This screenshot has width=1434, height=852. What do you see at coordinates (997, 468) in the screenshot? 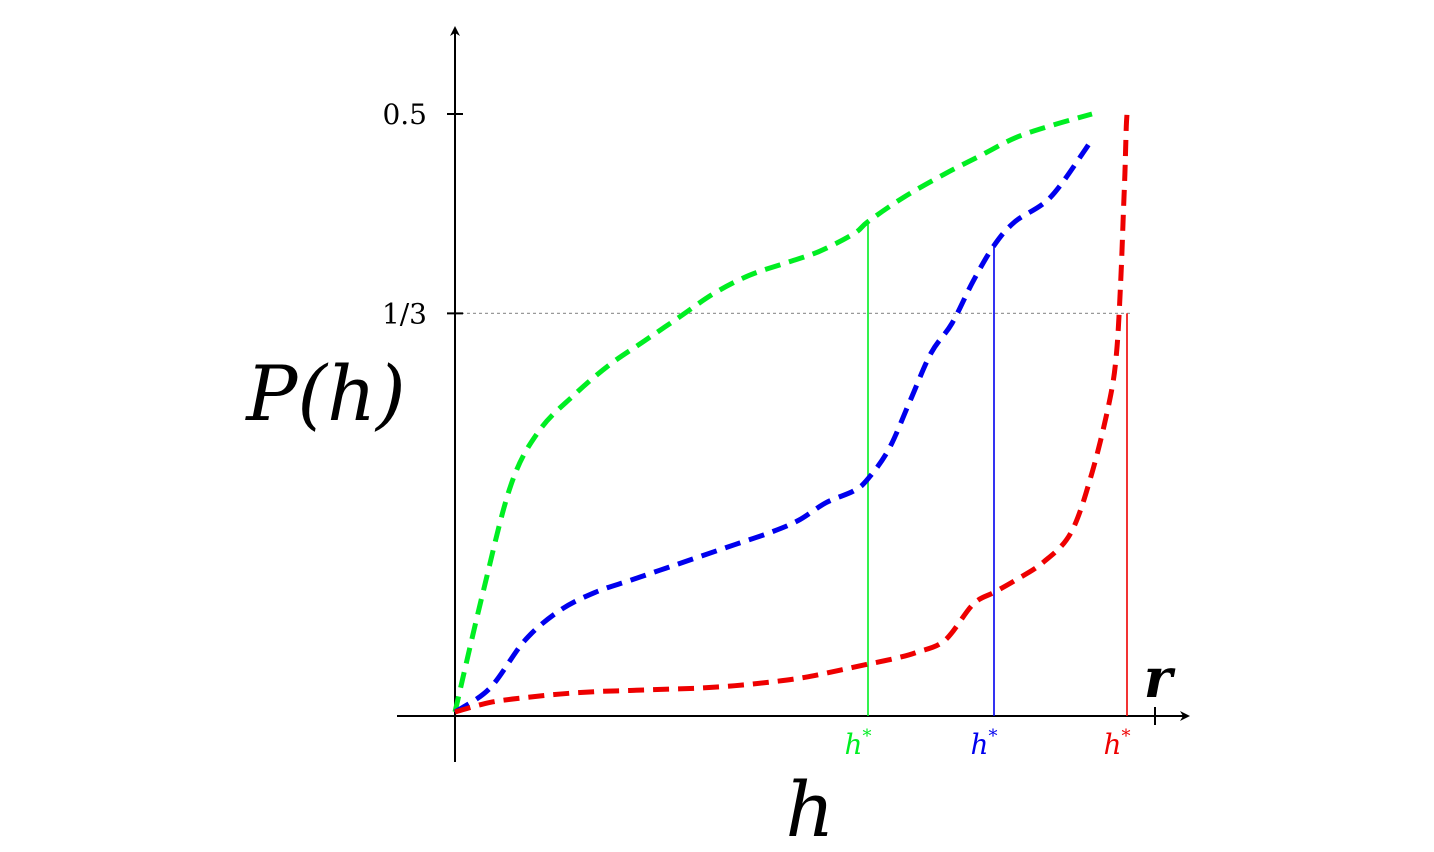
I see `h-star-lines` at bounding box center [997, 468].